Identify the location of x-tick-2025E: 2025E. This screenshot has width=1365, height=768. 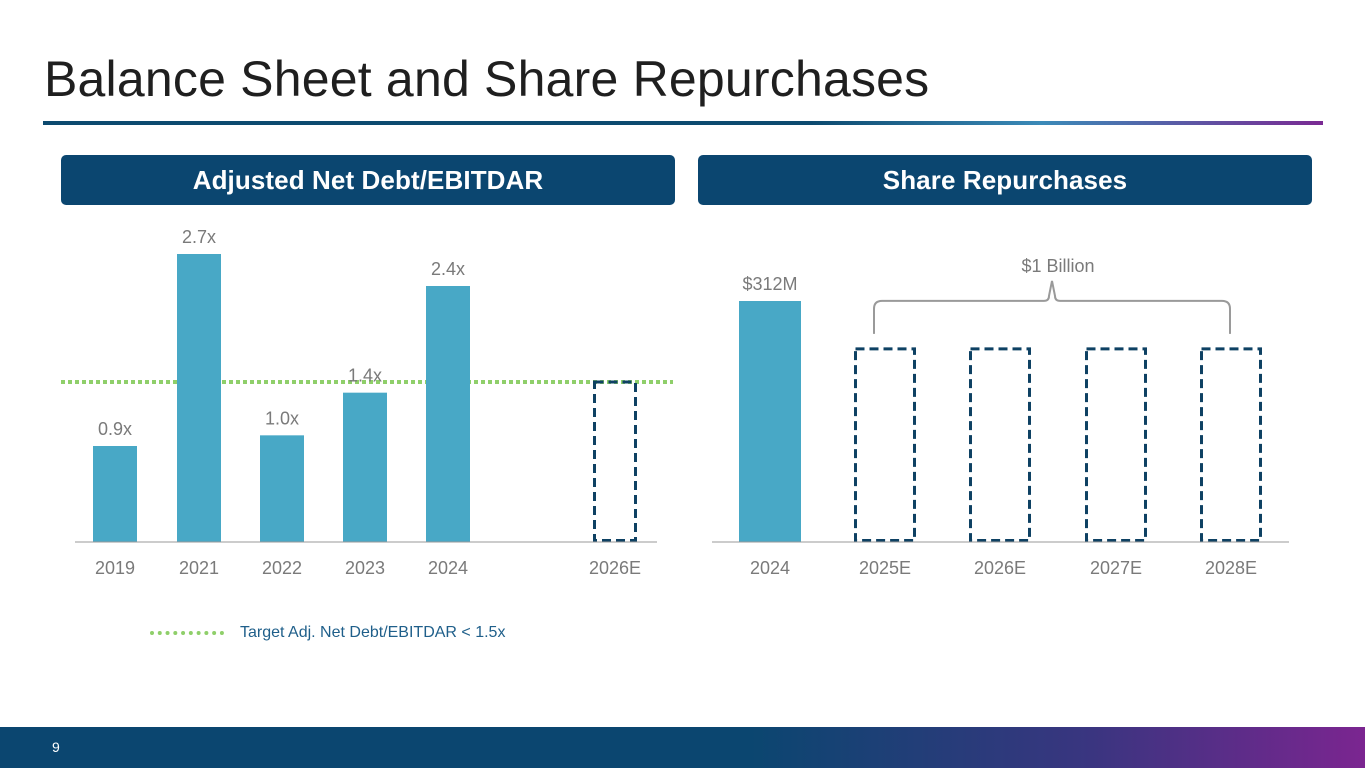
(885, 568).